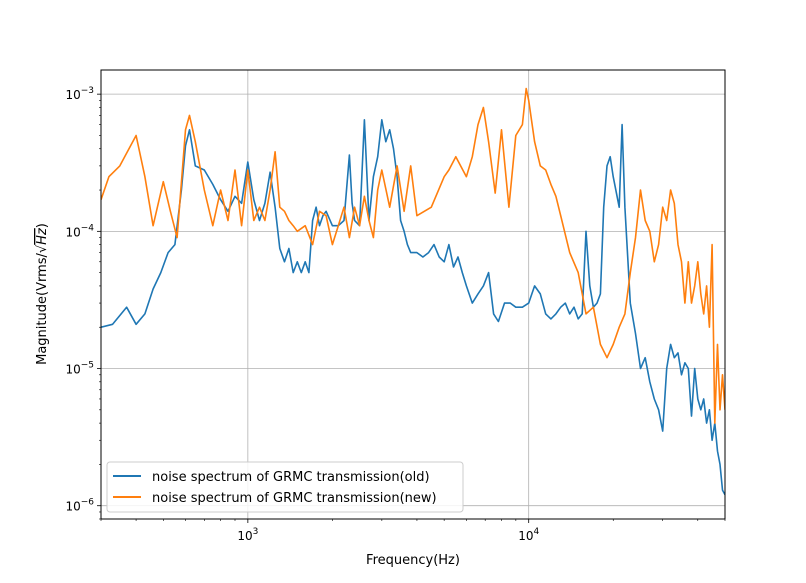 The height and width of the screenshot is (583, 806). I want to click on y-tick-label: 10⁻⁴, so click(79, 231).